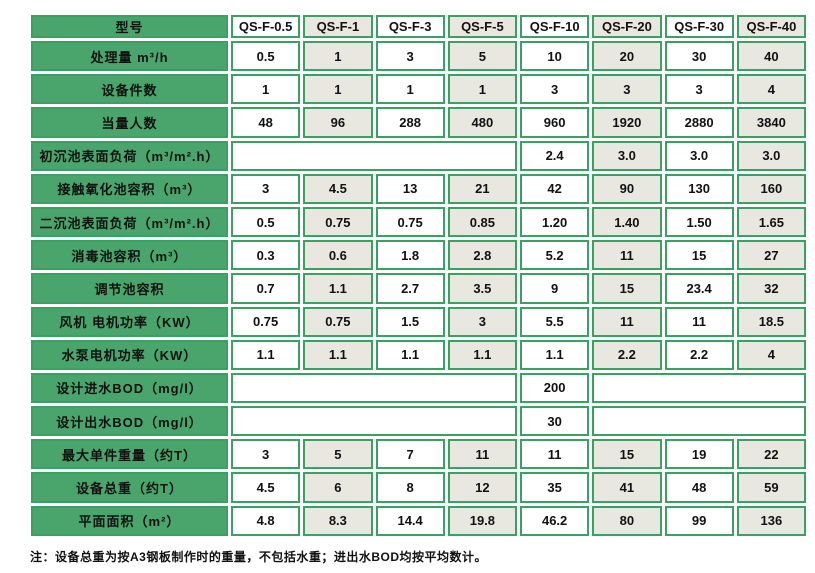 The height and width of the screenshot is (573, 815). I want to click on table-row: 风机 电机功率（KW） 0.75 0.75 1.5 3 5.5 11 11 18.5, so click(418, 321).